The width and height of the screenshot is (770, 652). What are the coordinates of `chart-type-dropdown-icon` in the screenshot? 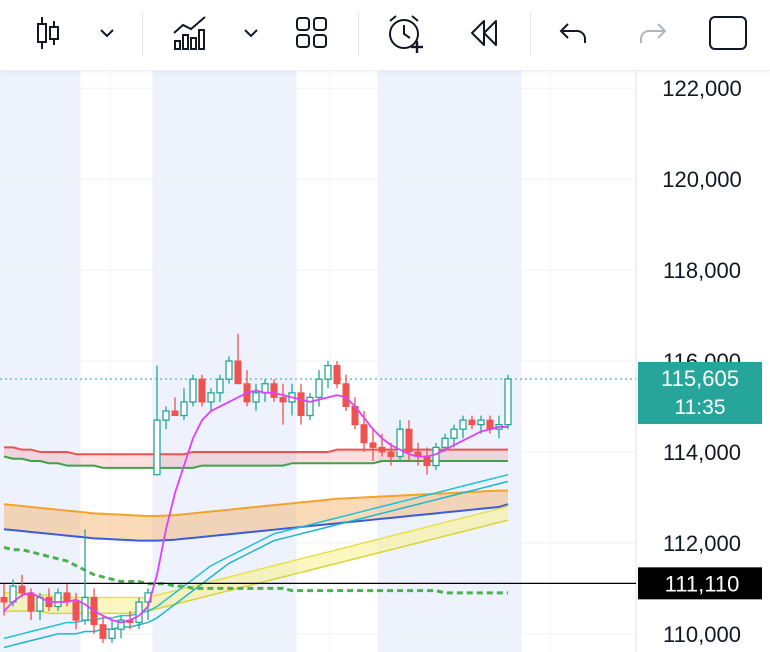 It's located at (107, 33).